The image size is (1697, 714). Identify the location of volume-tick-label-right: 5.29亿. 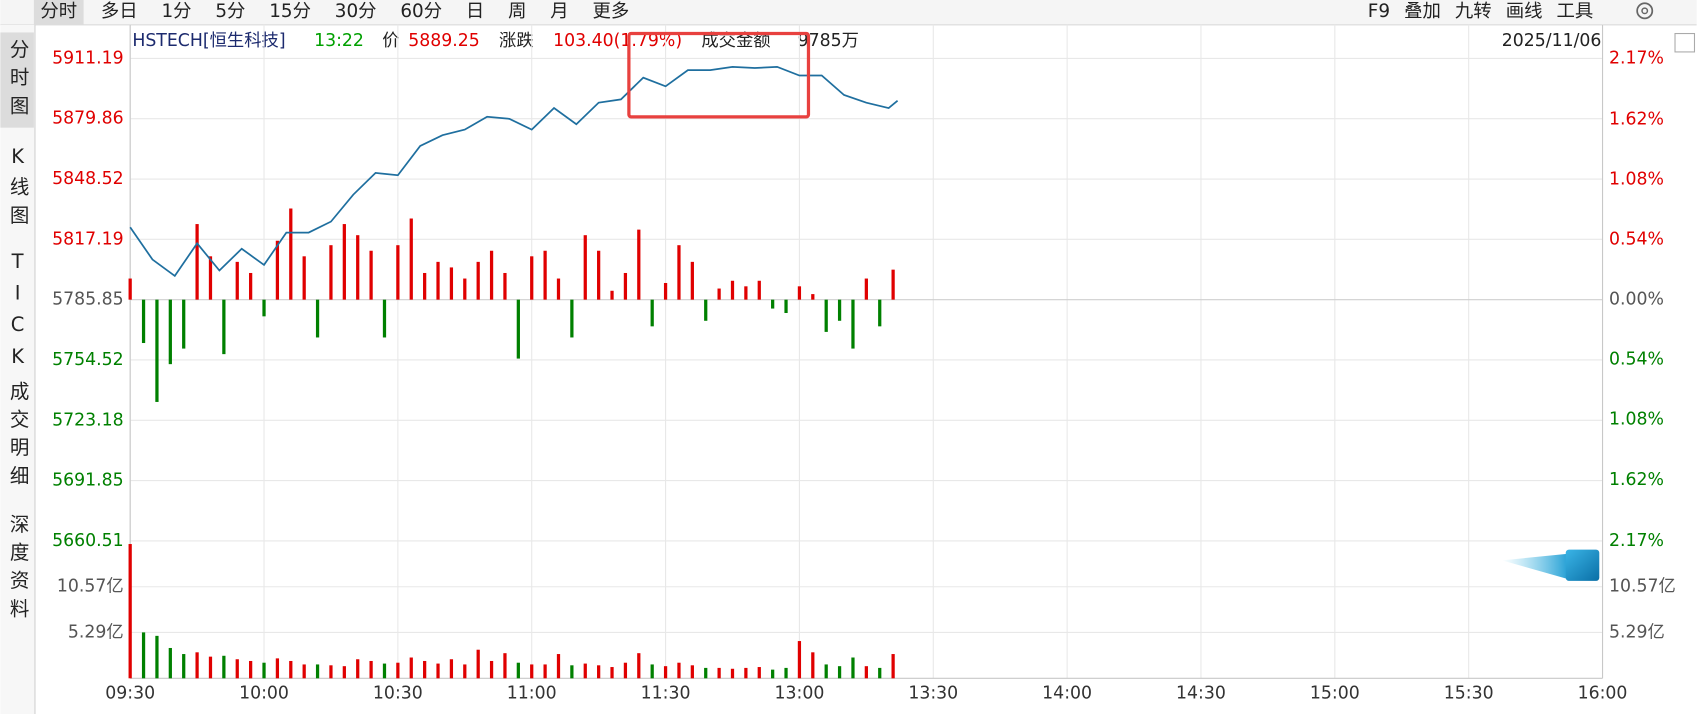
(1637, 632).